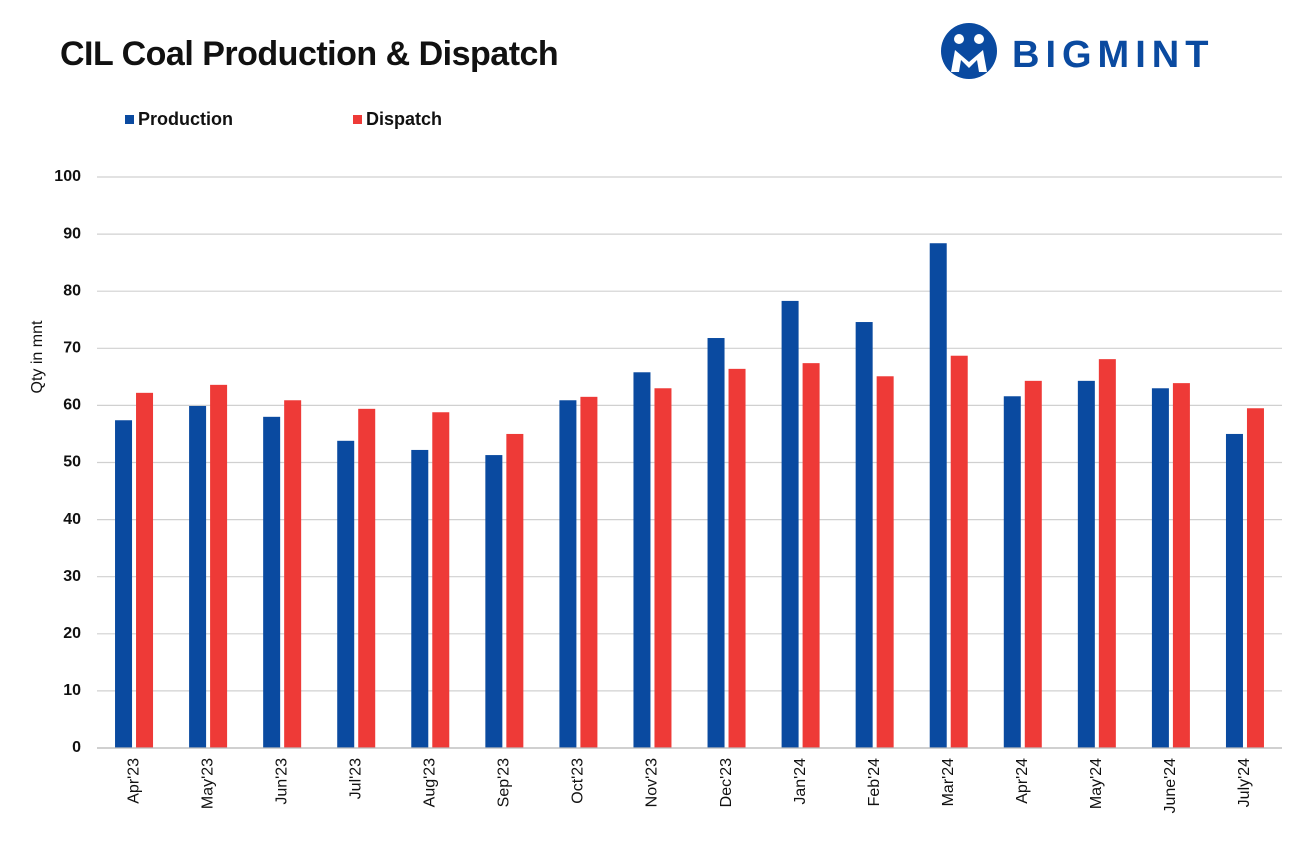 This screenshot has height=855, width=1312. I want to click on x-tick-label: June'24, so click(1170, 786).